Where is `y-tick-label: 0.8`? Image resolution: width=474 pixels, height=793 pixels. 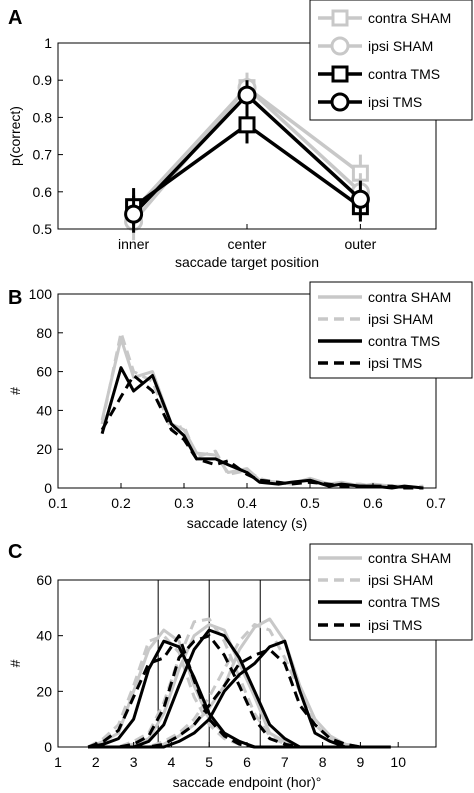
y-tick-label: 0.8 is located at coordinates (43, 117).